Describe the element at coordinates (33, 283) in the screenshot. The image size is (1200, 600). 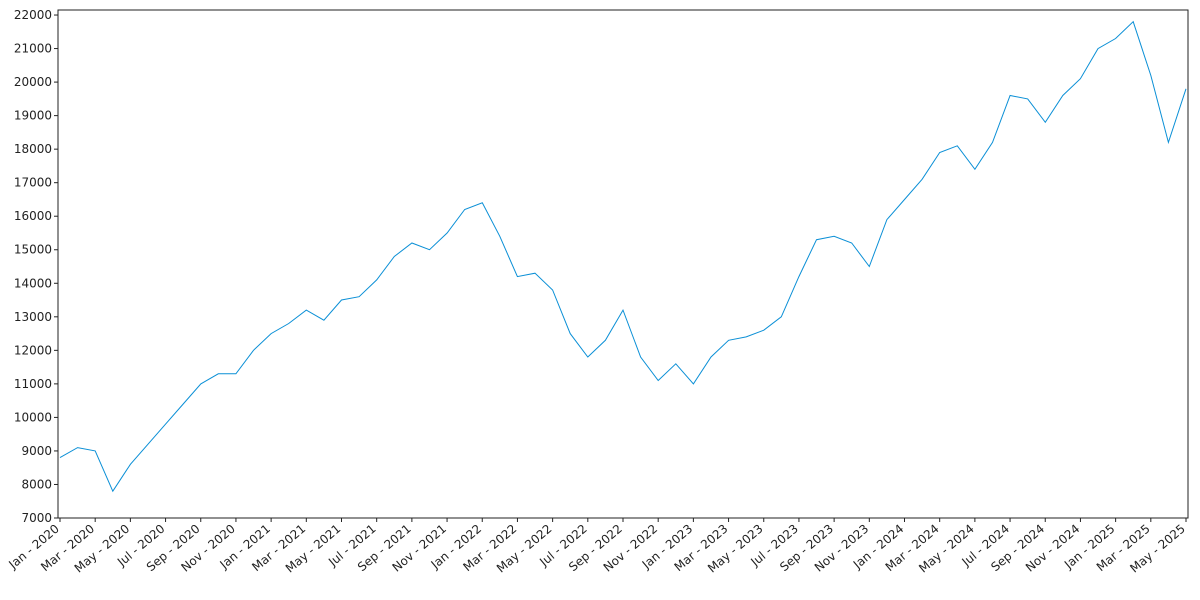
I see `y-tick-label: 14000` at that location.